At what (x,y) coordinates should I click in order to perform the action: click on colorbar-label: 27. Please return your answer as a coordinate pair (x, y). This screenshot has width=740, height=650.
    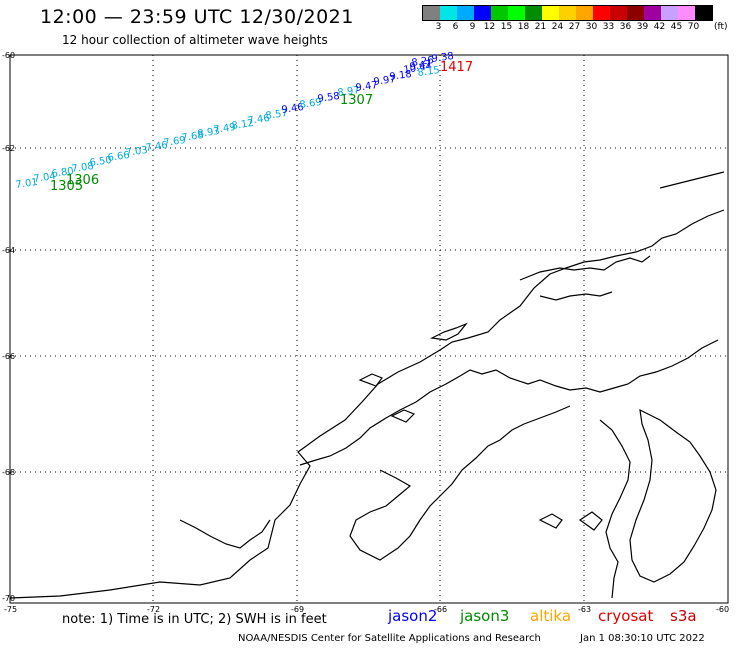
    Looking at the image, I should click on (574, 27).